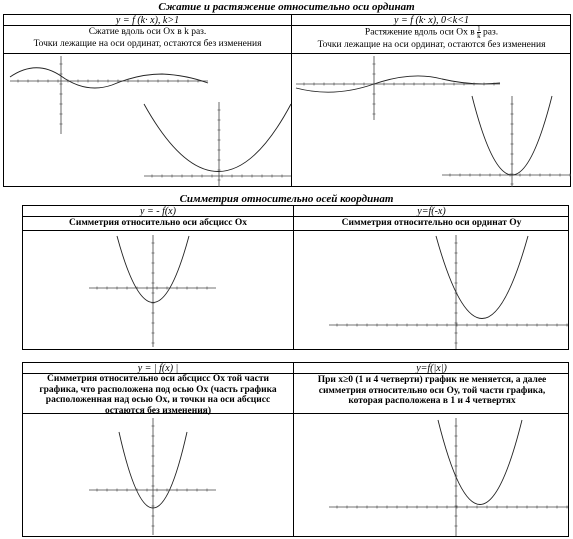 Image resolution: width=573 pixels, height=539 pixels. I want to click on f-abs-x-header: y=f(|x|), so click(431, 368).